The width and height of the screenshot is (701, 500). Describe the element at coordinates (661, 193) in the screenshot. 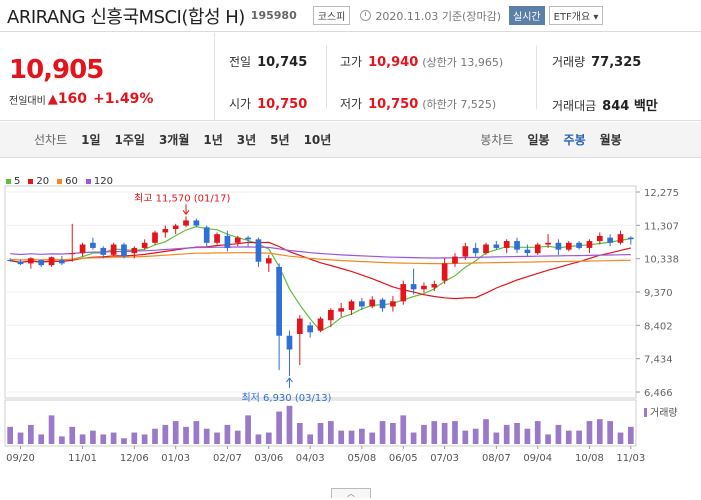

I see `y-tick-label: 12,275` at that location.